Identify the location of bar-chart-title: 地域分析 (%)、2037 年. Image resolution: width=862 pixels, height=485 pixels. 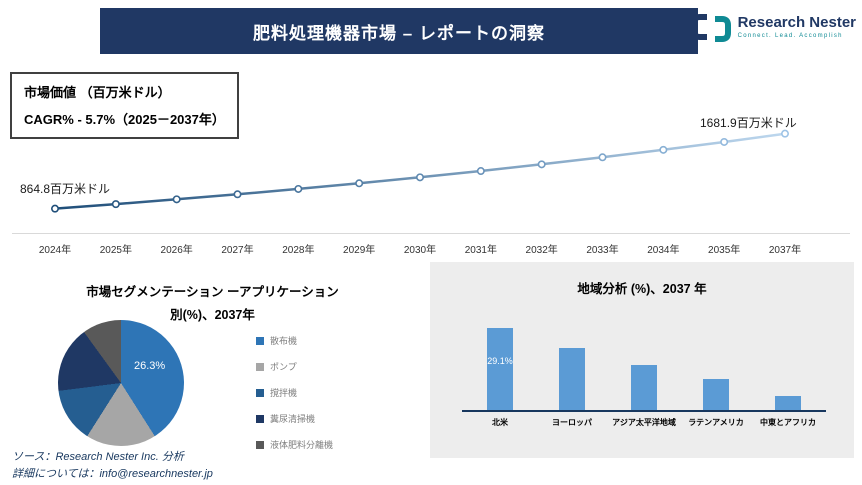
(642, 289).